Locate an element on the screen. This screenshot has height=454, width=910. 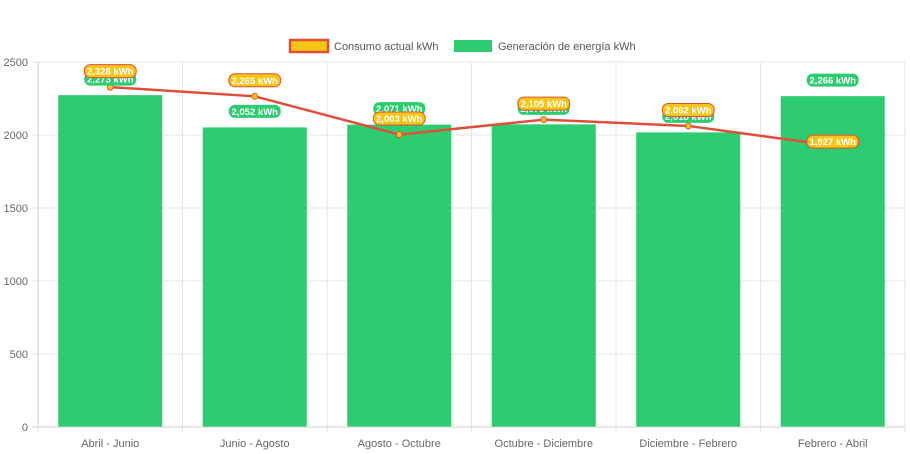
x-tick-label: Diciembre - Febrero is located at coordinates (688, 444).